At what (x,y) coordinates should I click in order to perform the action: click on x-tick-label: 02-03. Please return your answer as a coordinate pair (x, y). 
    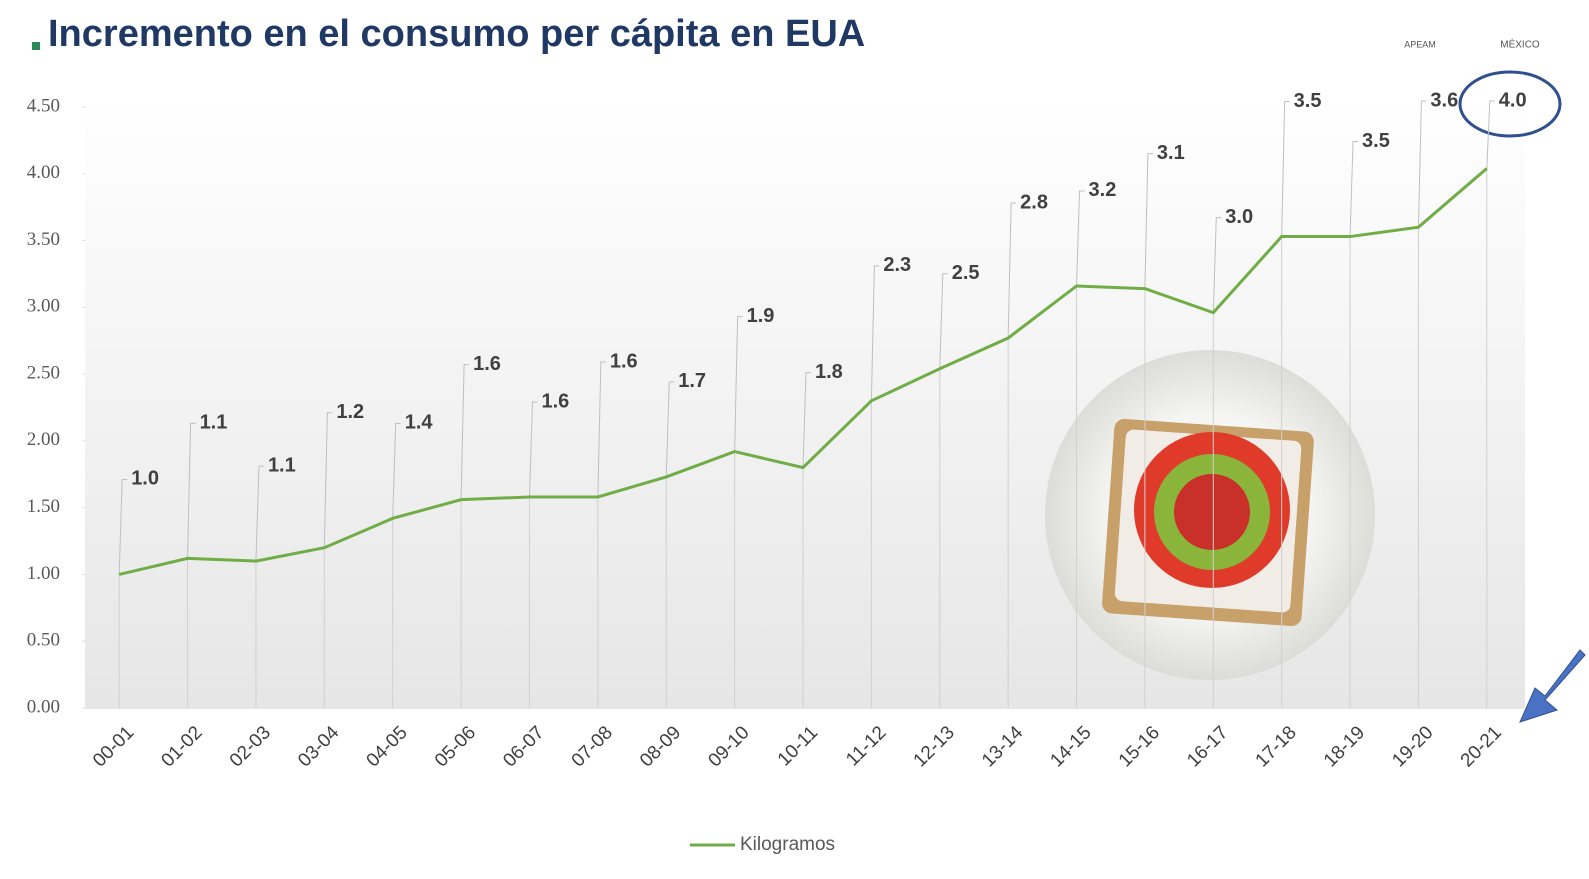
    Looking at the image, I should click on (250, 746).